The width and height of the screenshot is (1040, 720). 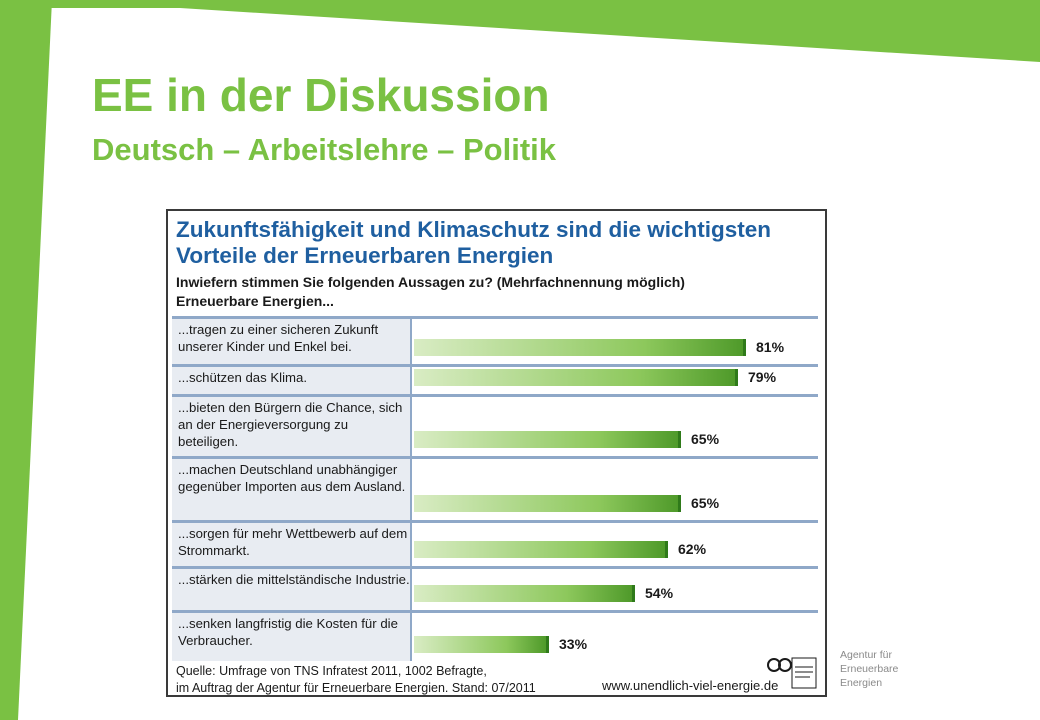 I want to click on chart-row: ...schützen das Klima. 79%, so click(x=495, y=379).